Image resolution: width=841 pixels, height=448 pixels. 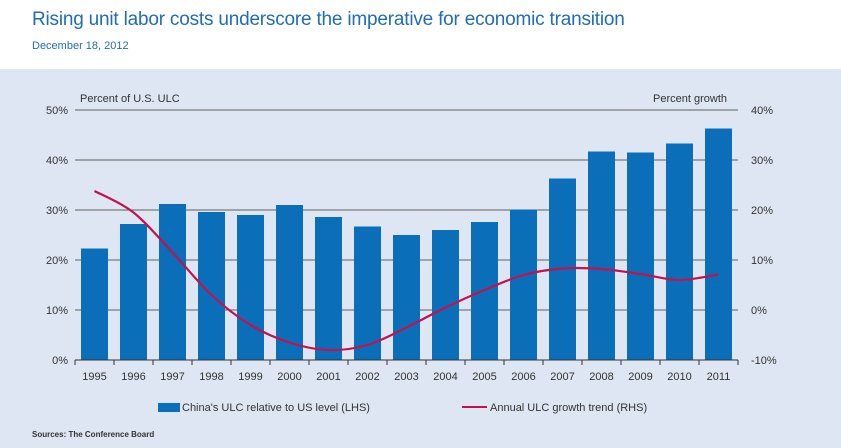 I want to click on x-tick-label: 1997, so click(x=172, y=377).